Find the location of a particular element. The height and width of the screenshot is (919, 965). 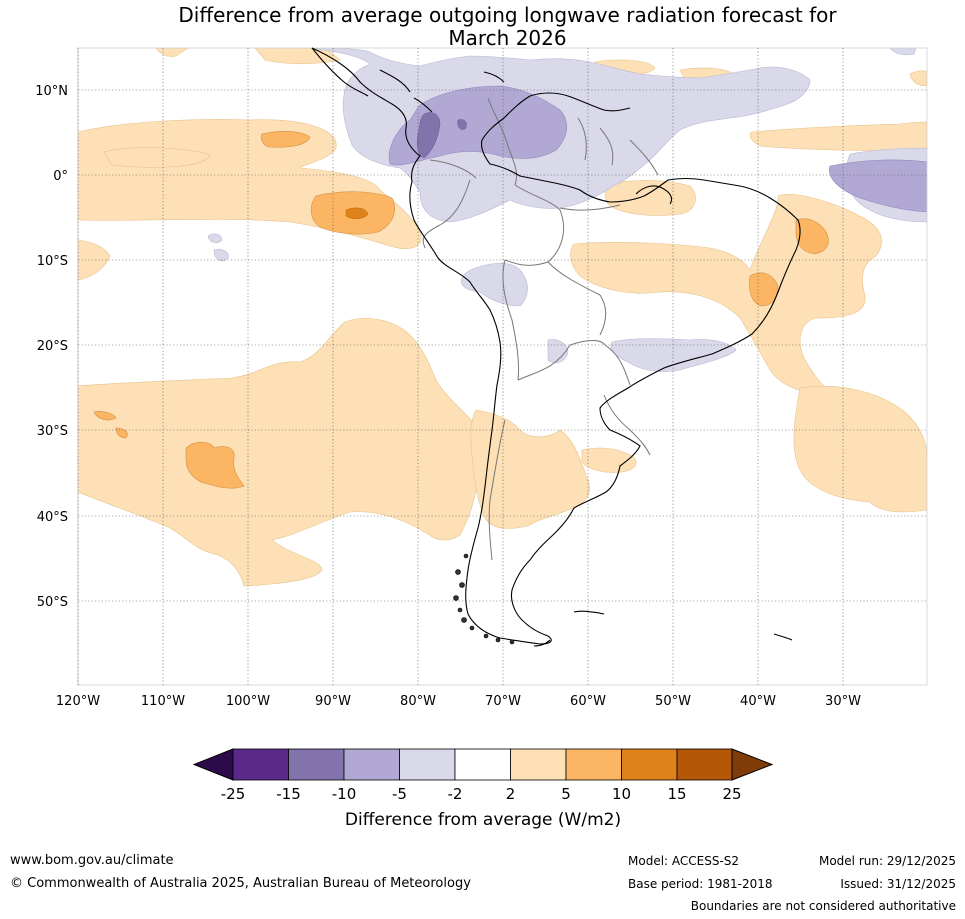

colorbar-tick-label: 2 is located at coordinates (511, 794).